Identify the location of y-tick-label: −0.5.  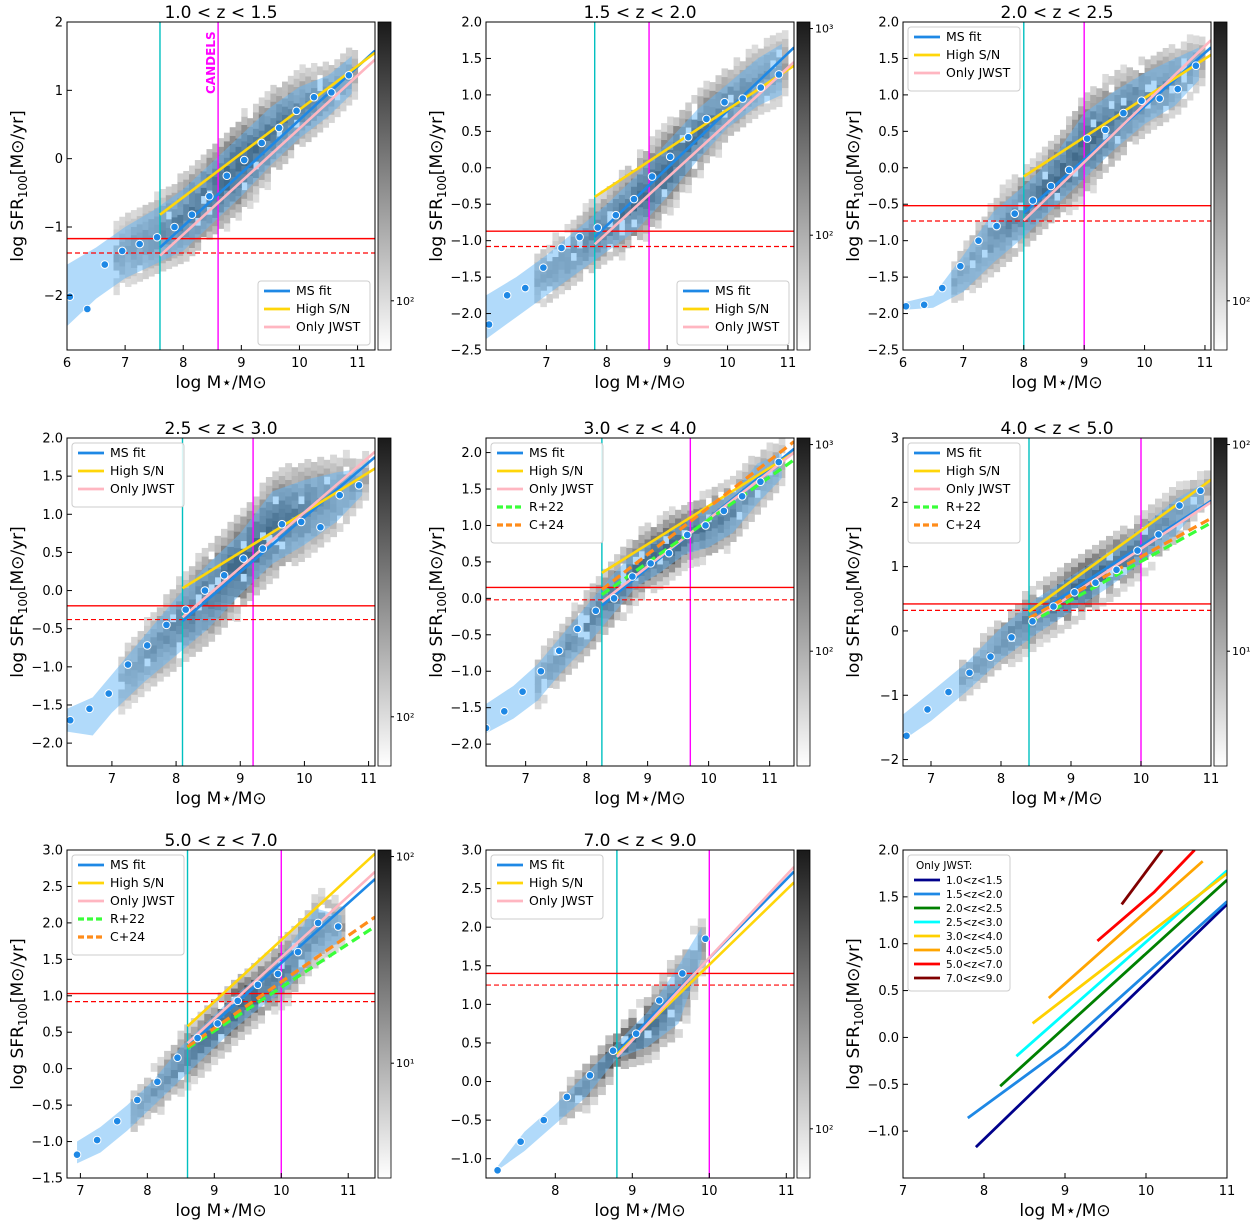
(466, 205).